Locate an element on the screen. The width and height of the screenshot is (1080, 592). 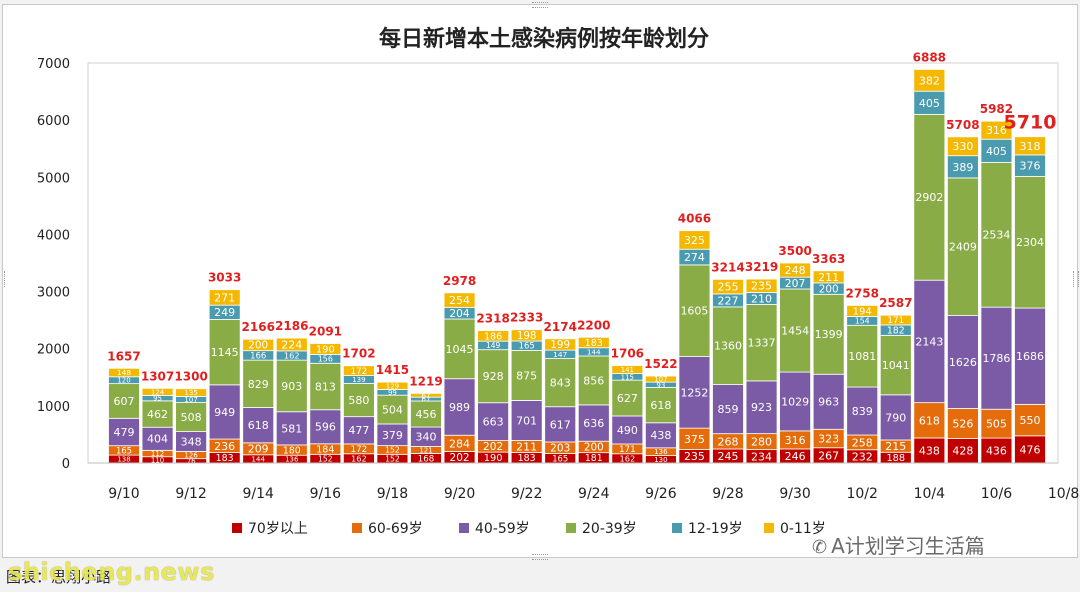
data-label: 504 is located at coordinates (392, 410).